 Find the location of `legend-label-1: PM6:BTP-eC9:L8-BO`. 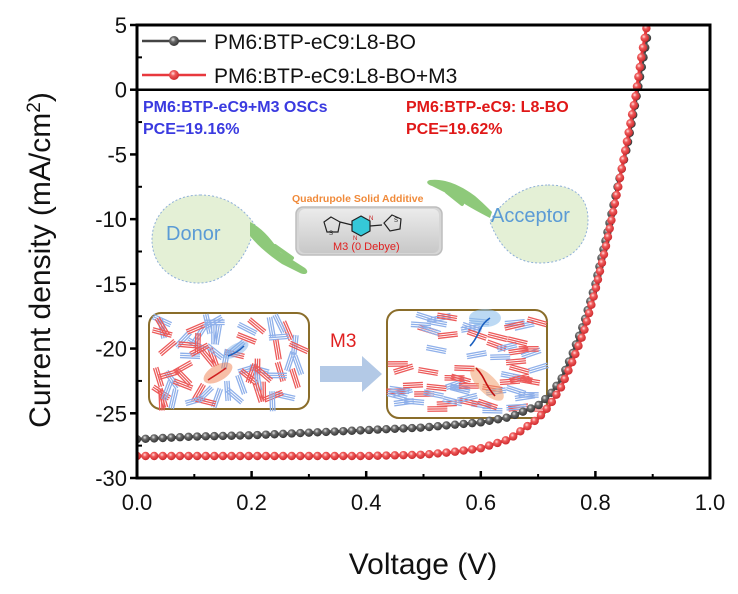

legend-label-1: PM6:BTP-eC9:L8-BO is located at coordinates (315, 42).